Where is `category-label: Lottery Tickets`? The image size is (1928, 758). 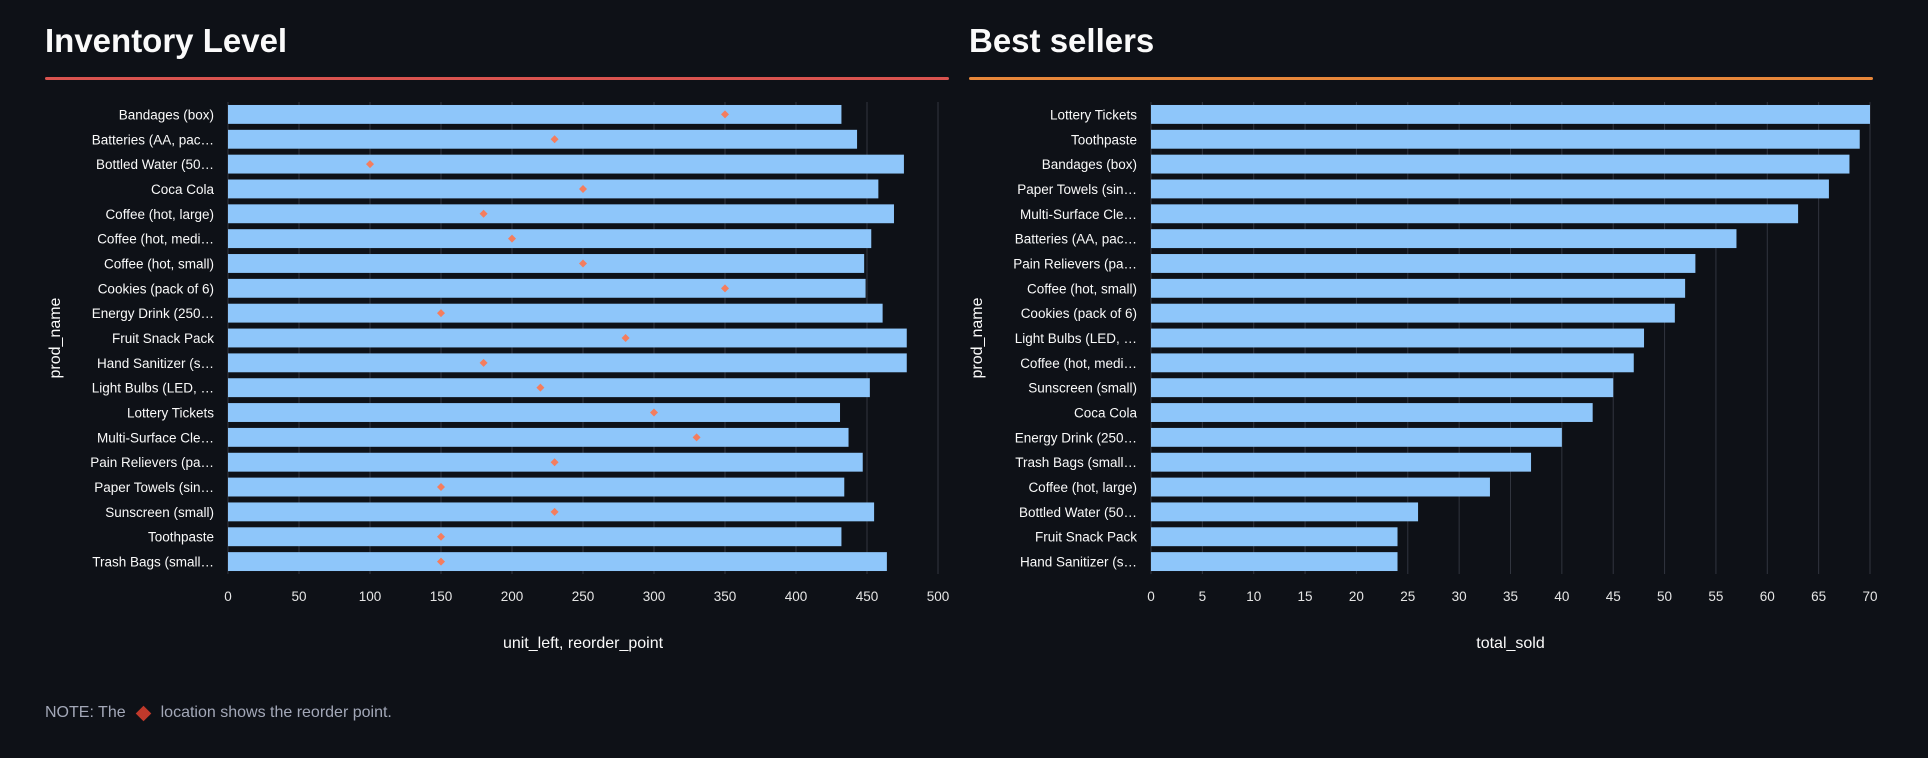 category-label: Lottery Tickets is located at coordinates (1093, 114).